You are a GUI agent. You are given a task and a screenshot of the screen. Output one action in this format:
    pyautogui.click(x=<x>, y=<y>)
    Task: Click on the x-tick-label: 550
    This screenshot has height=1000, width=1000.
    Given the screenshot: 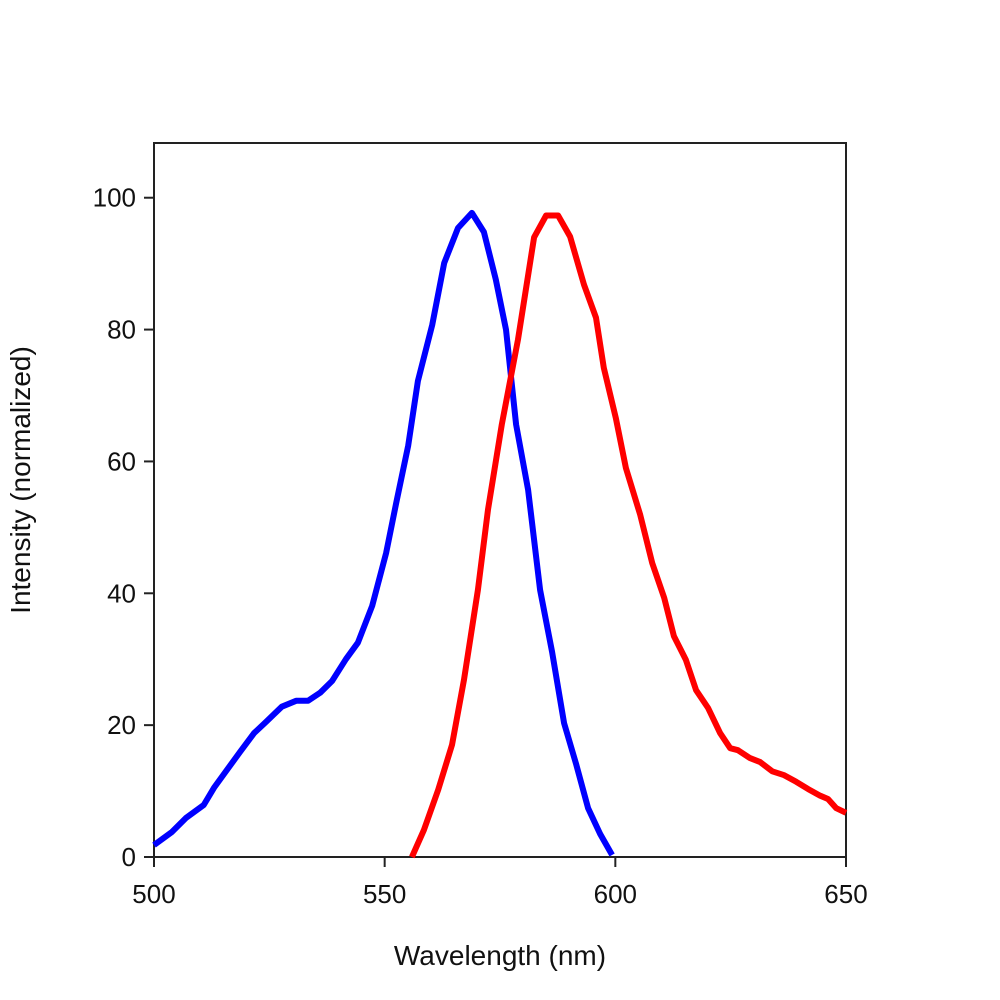 What is the action you would take?
    pyautogui.click(x=384, y=894)
    